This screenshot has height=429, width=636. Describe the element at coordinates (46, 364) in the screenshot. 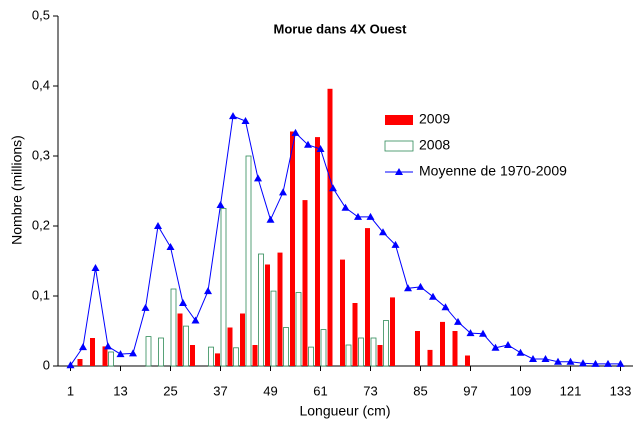

I see `y-tick-label: 0` at that location.